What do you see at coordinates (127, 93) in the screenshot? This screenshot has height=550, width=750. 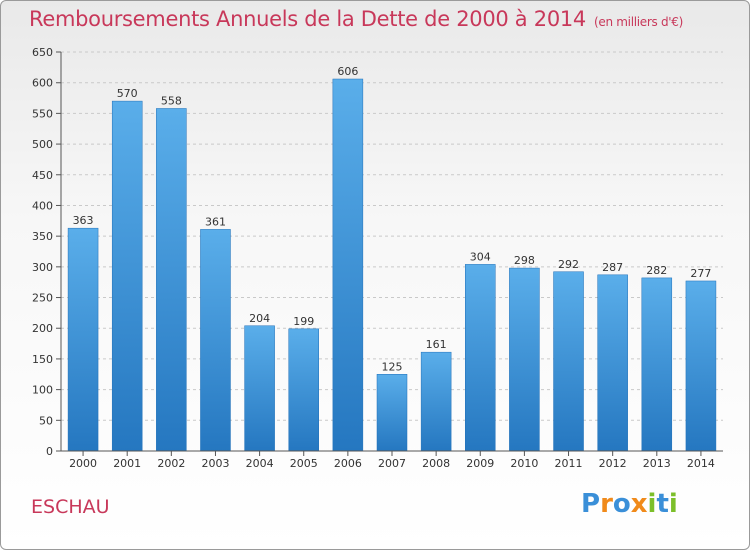 I see `data-label: 570` at bounding box center [127, 93].